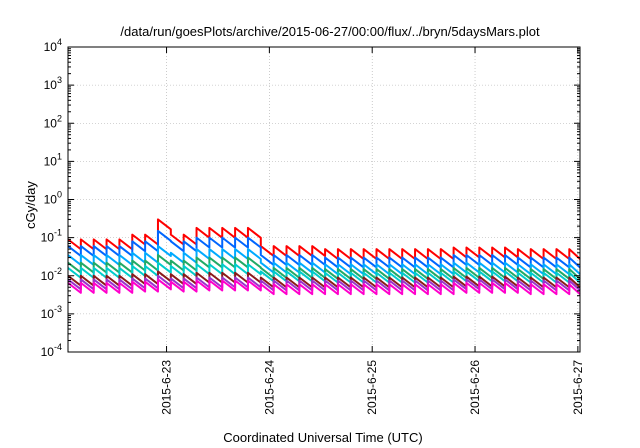 The width and height of the screenshot is (640, 448). Describe the element at coordinates (53, 159) in the screenshot. I see `y-tick-label: 10¹` at that location.